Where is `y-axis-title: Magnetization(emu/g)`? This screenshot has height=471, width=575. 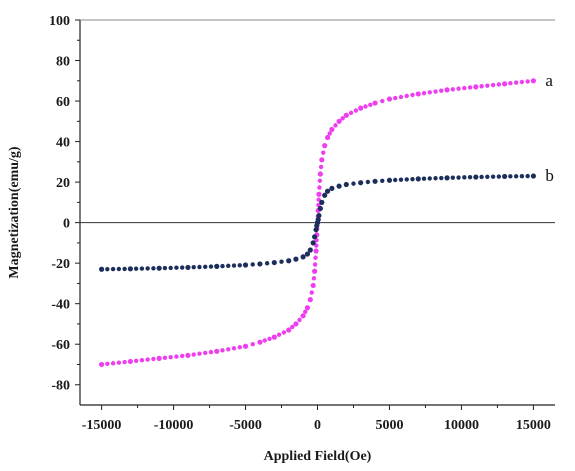 y-axis-title: Magnetization(emu/g) is located at coordinates (14, 212).